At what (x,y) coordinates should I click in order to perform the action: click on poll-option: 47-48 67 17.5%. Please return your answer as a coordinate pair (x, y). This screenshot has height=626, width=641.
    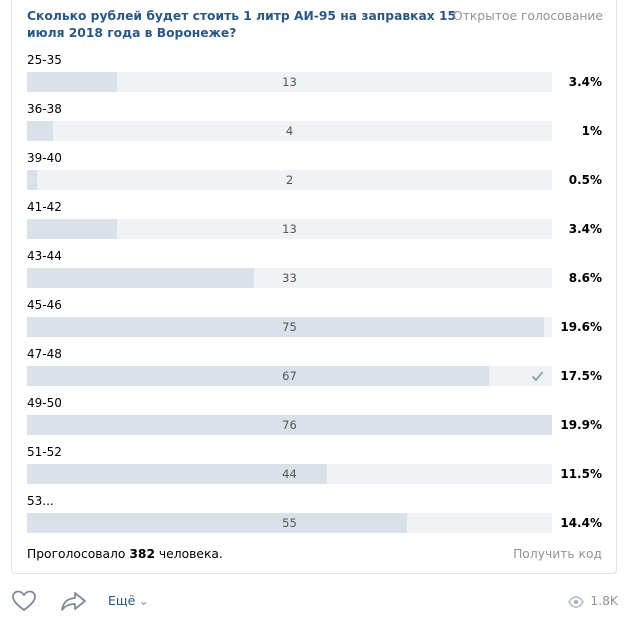
    Looking at the image, I should click on (322, 371).